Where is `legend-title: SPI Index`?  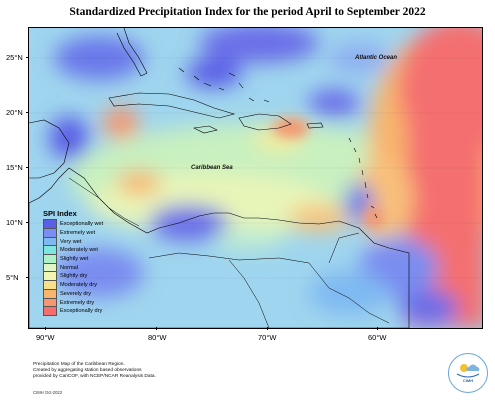 legend-title: SPI Index is located at coordinates (60, 213).